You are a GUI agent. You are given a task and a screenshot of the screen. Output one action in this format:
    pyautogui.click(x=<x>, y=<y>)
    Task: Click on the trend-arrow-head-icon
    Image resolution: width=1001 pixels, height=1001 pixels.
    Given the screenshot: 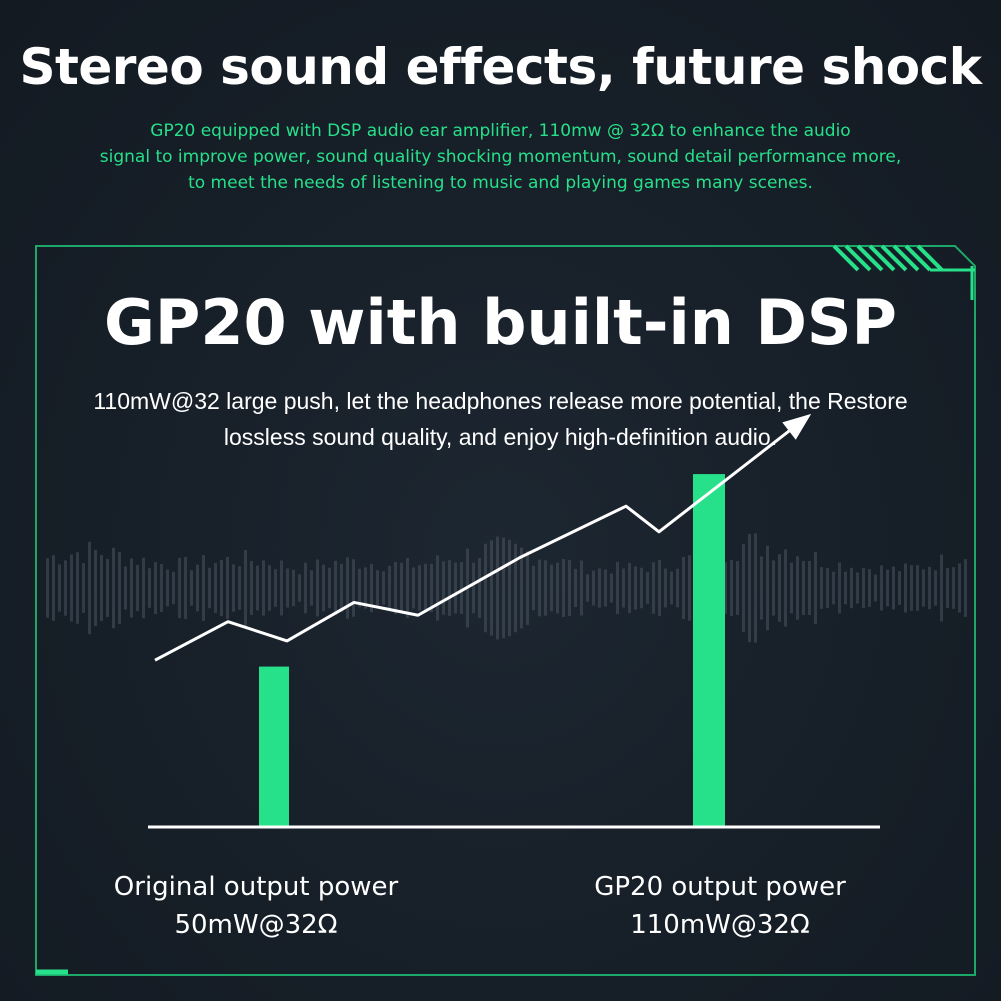 What is the action you would take?
    pyautogui.click(x=797, y=426)
    